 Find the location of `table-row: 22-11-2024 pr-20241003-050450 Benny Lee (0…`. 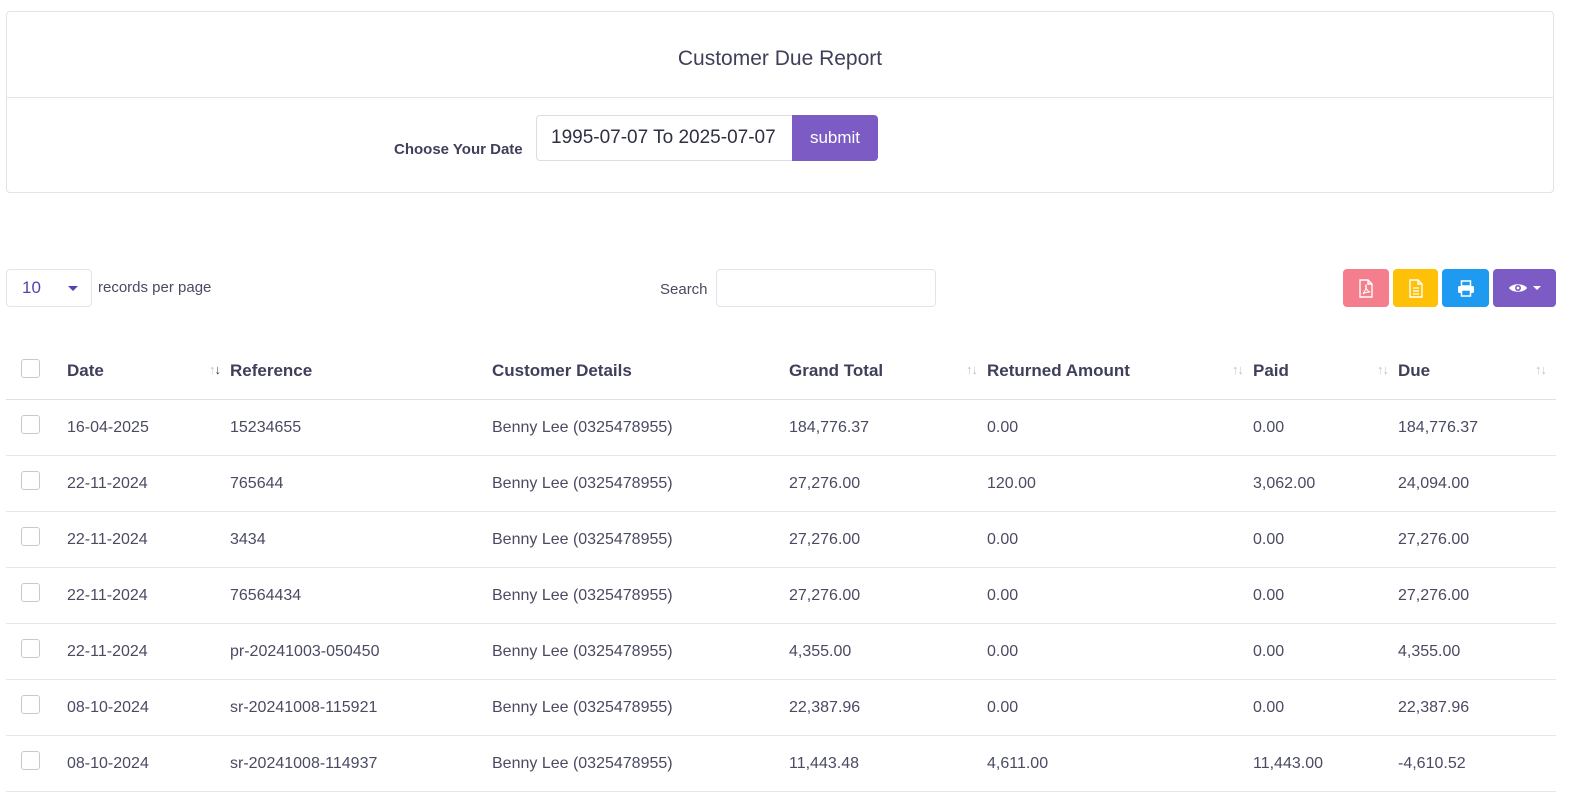

table-row: 22-11-2024 pr-20241003-050450 Benny Lee (0… is located at coordinates (781, 651).